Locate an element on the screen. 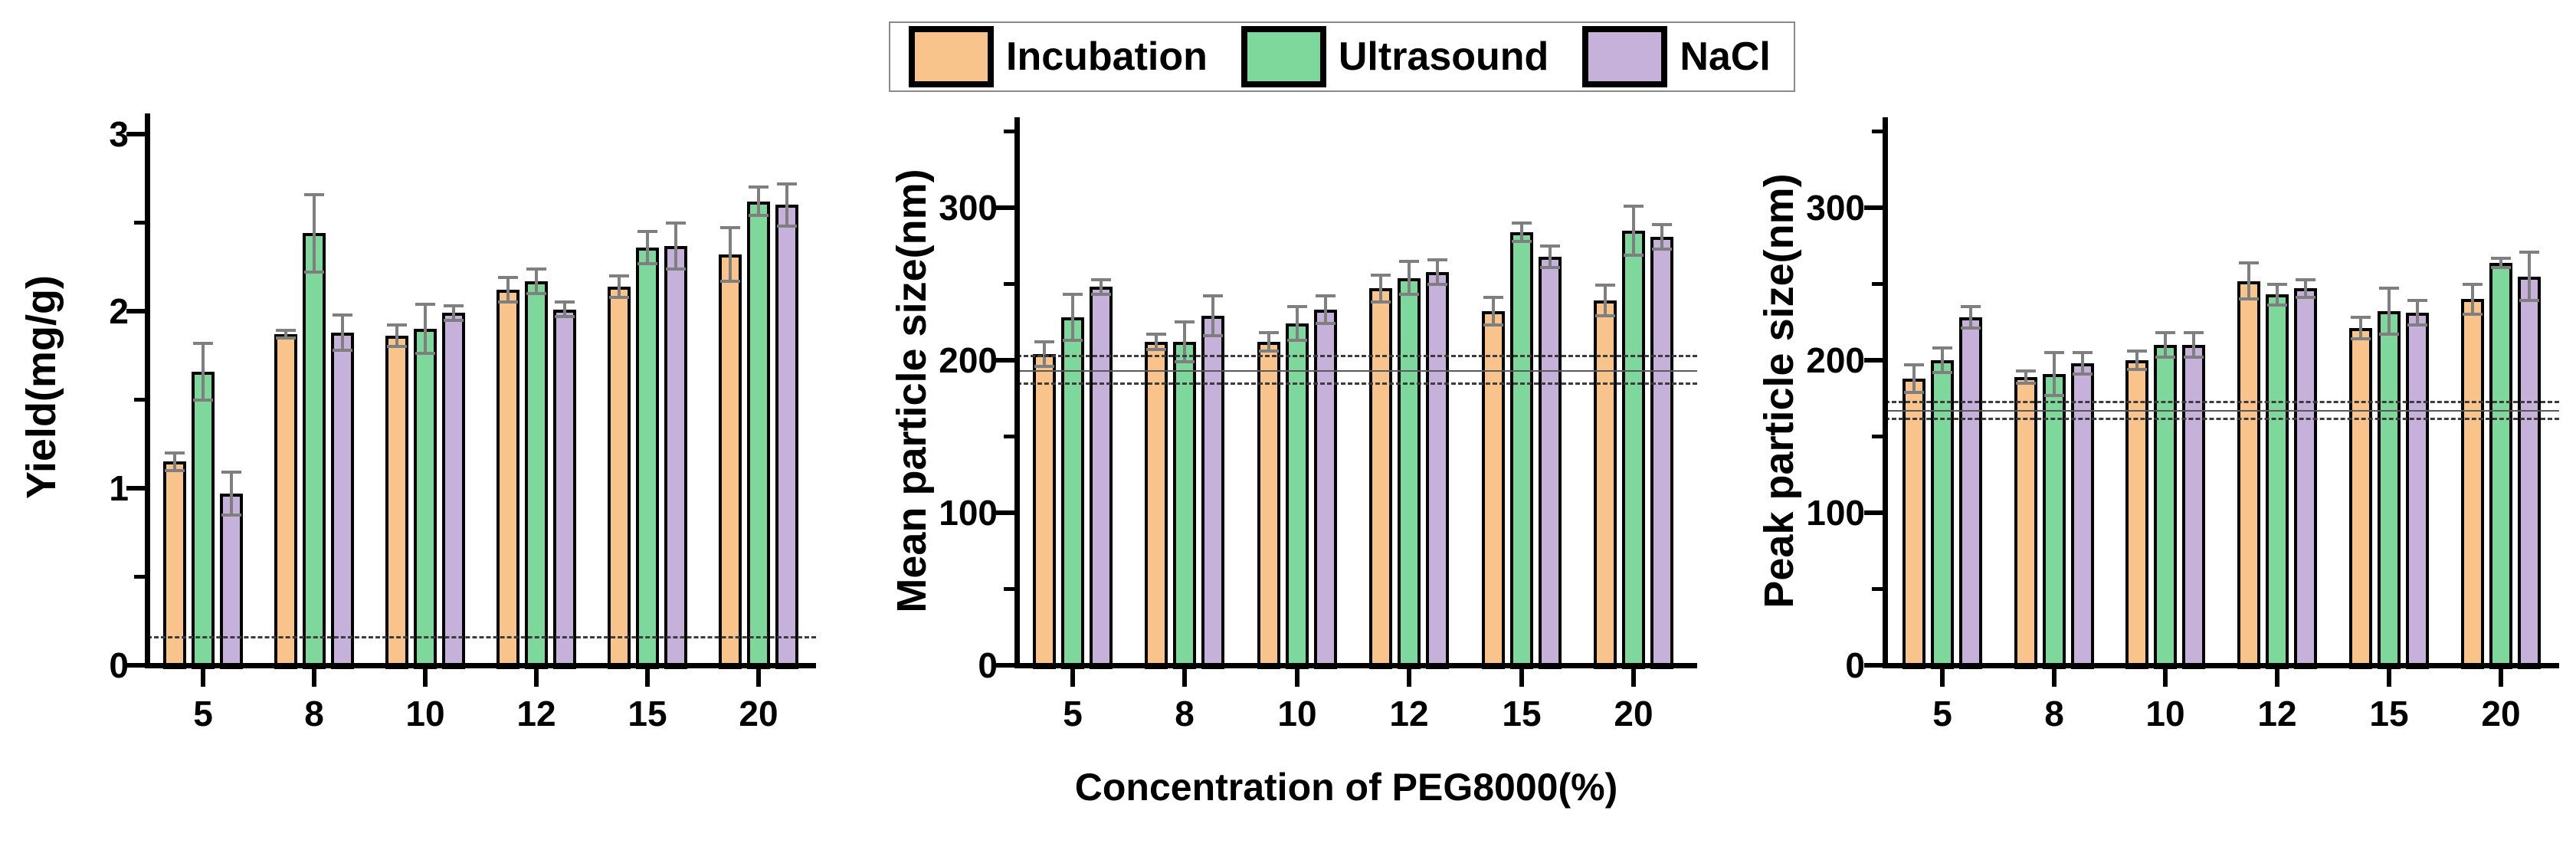  legend-item-nacl: NaCl is located at coordinates (1676, 56).